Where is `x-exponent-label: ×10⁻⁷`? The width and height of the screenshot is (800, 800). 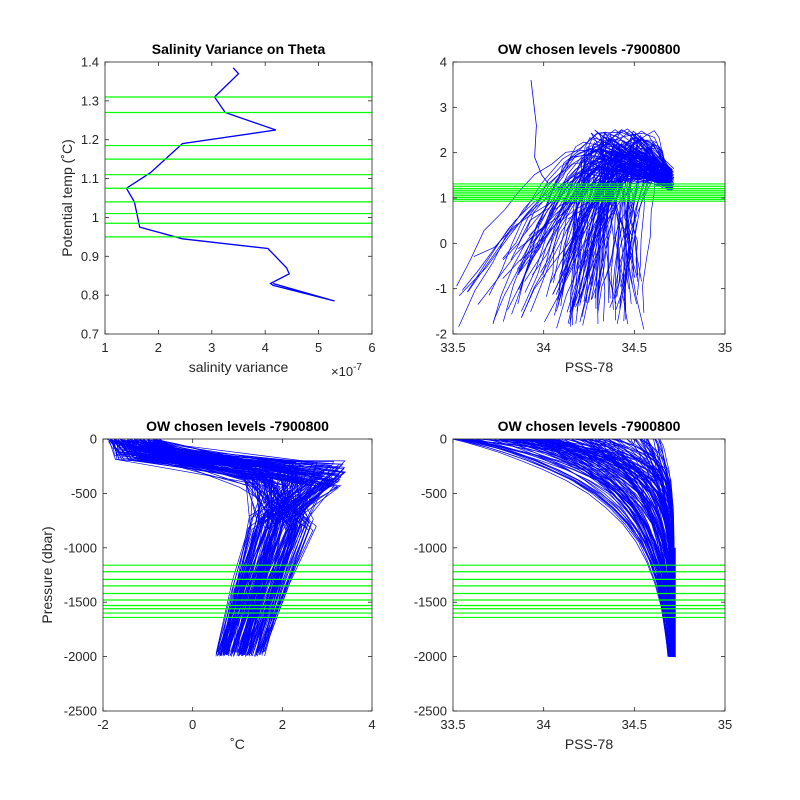 x-exponent-label: ×10⁻⁷ is located at coordinates (346, 370).